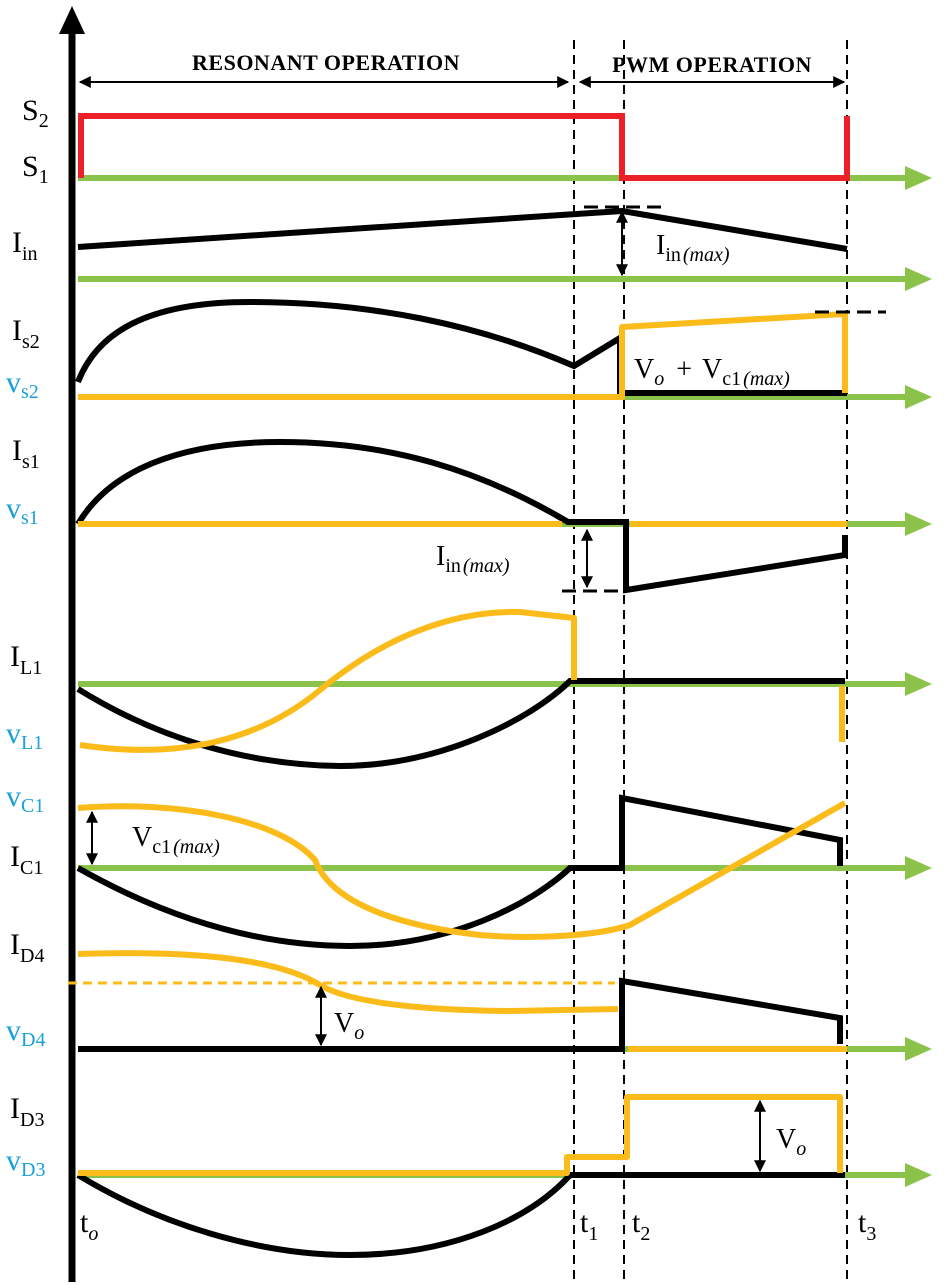 This screenshot has height=1286, width=950. Describe the element at coordinates (462, 229) in the screenshot. I see `iin-waveform` at that location.